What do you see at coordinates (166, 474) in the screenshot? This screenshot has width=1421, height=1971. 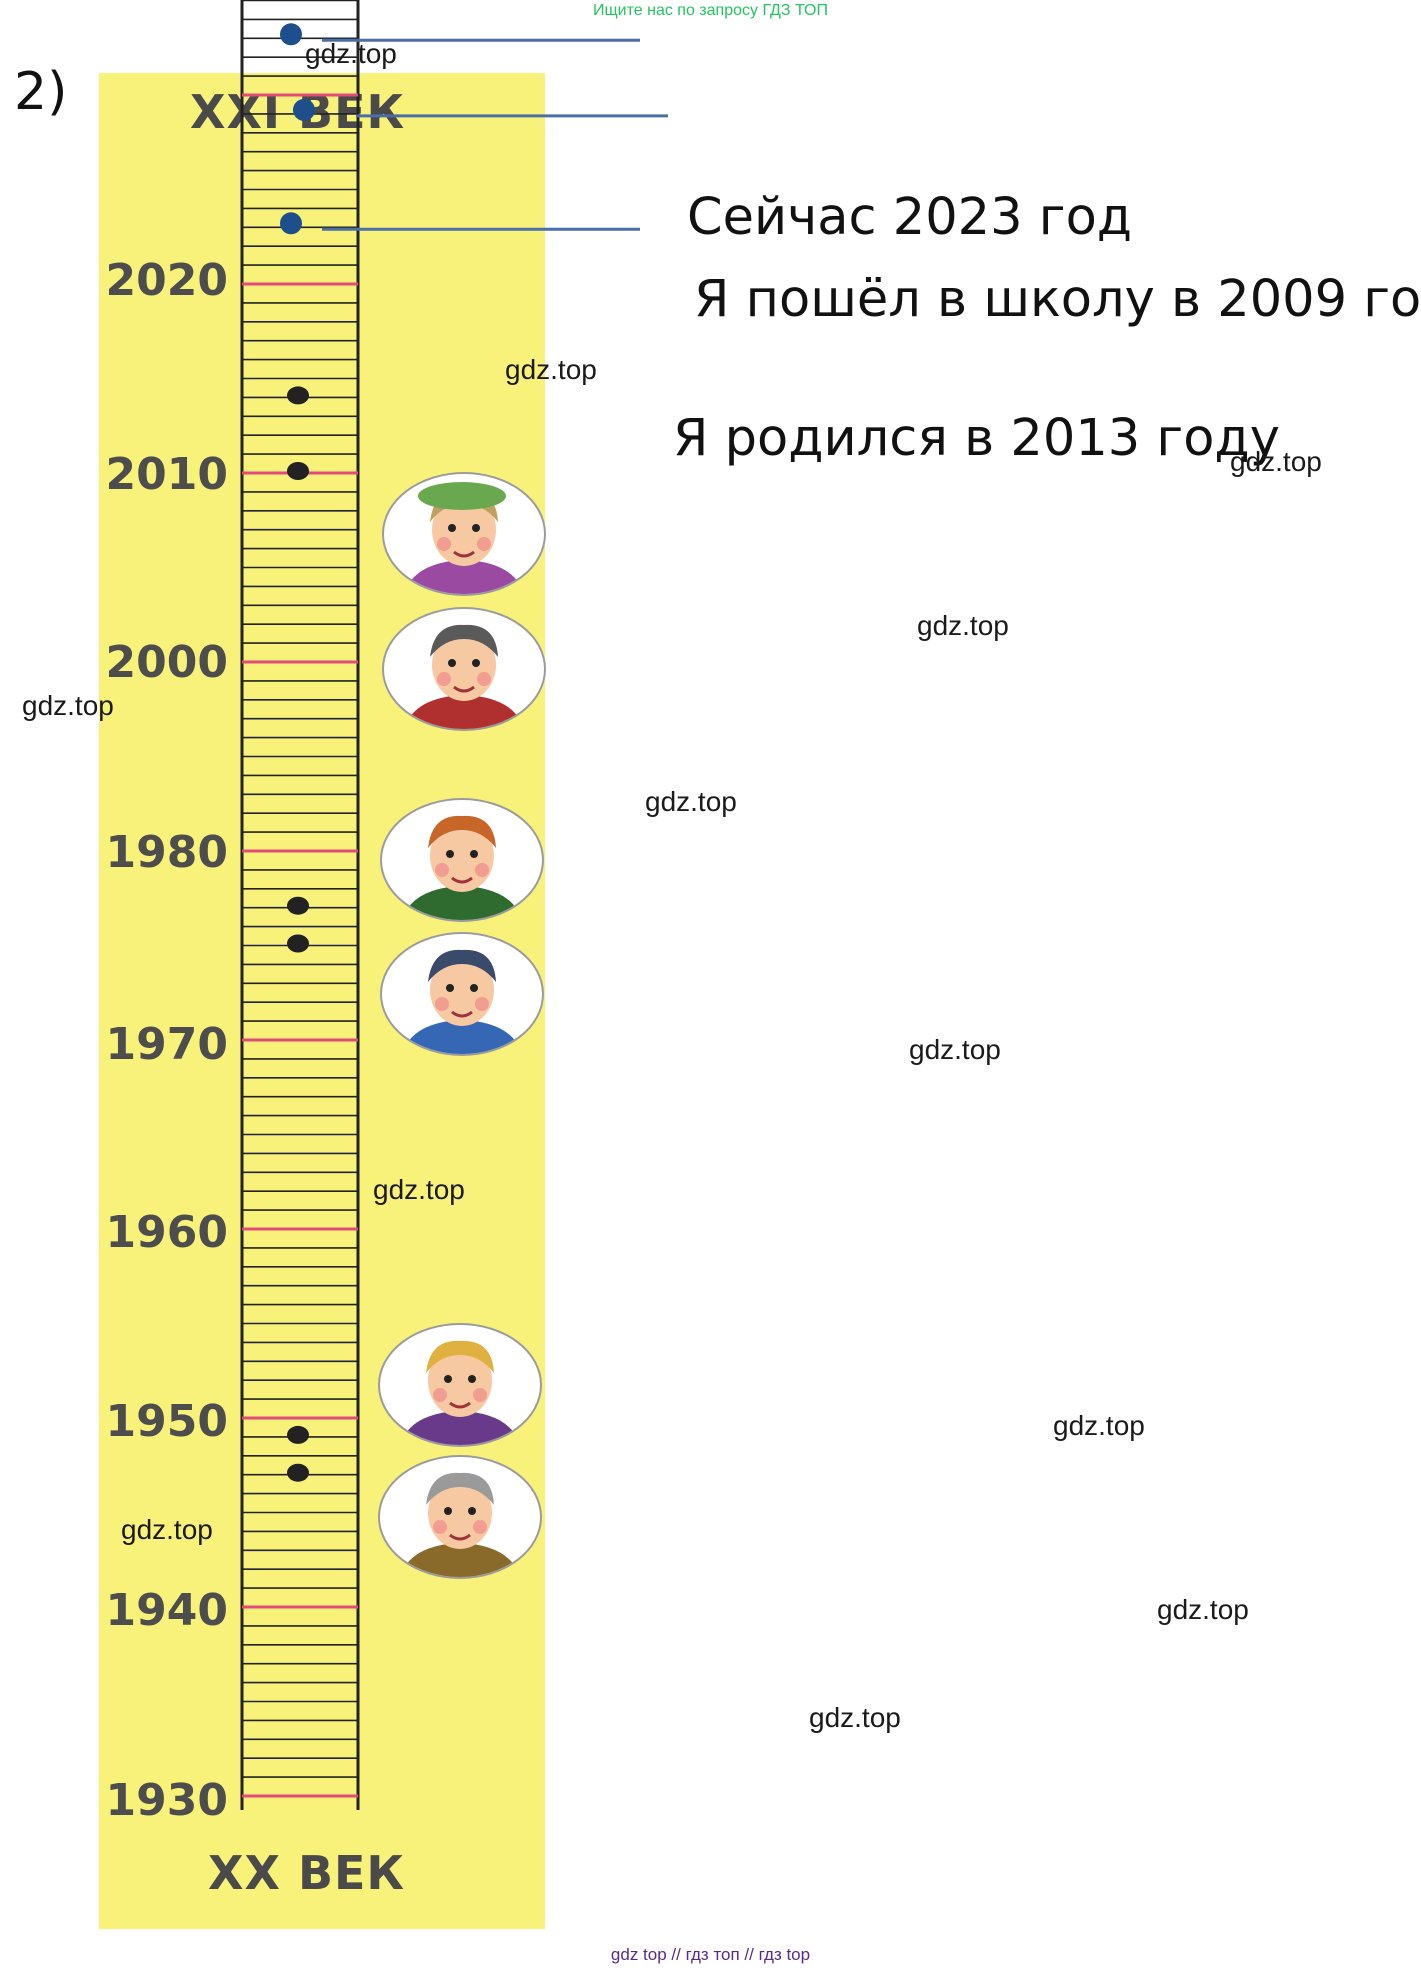 I see `year-label-2010: 2010` at bounding box center [166, 474].